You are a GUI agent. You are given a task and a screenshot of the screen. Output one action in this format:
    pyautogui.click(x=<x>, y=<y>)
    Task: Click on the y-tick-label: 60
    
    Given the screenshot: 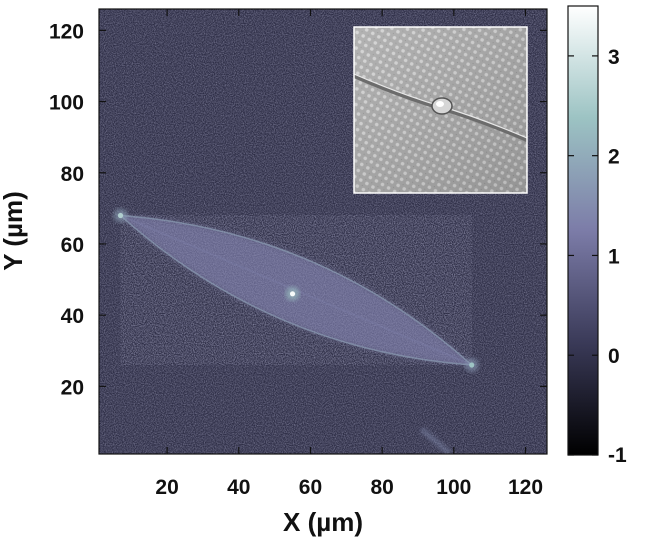 What is the action you would take?
    pyautogui.click(x=72, y=245)
    